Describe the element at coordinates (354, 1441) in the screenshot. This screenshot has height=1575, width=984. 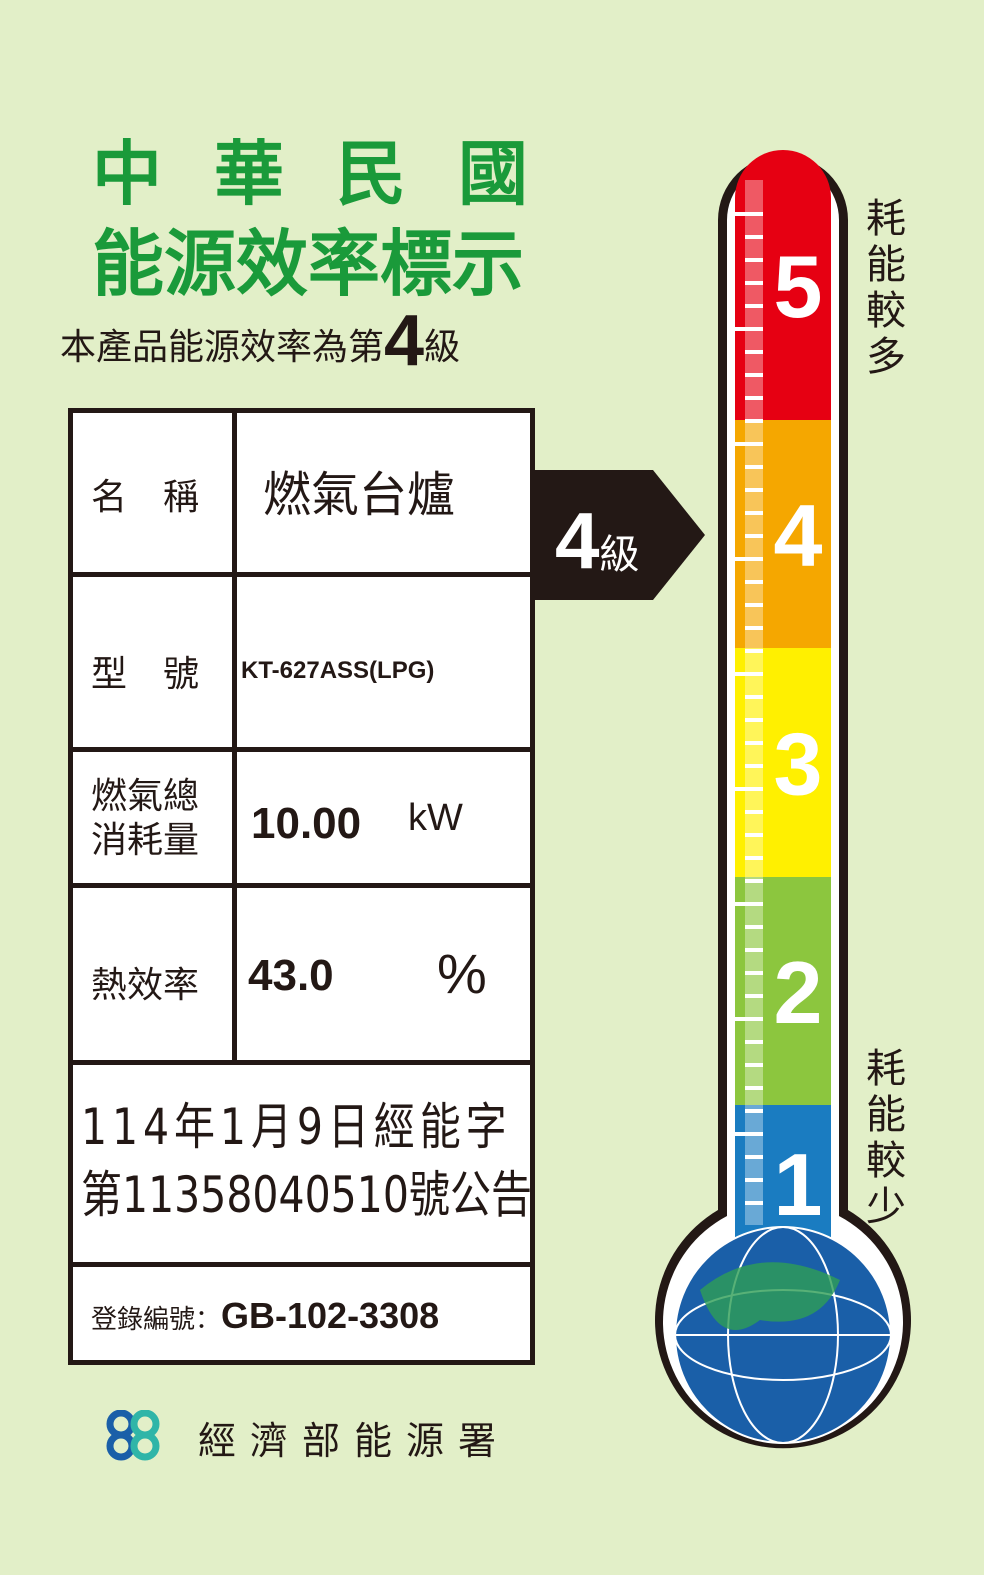
I see `agency-name: 經濟部能源署` at that location.